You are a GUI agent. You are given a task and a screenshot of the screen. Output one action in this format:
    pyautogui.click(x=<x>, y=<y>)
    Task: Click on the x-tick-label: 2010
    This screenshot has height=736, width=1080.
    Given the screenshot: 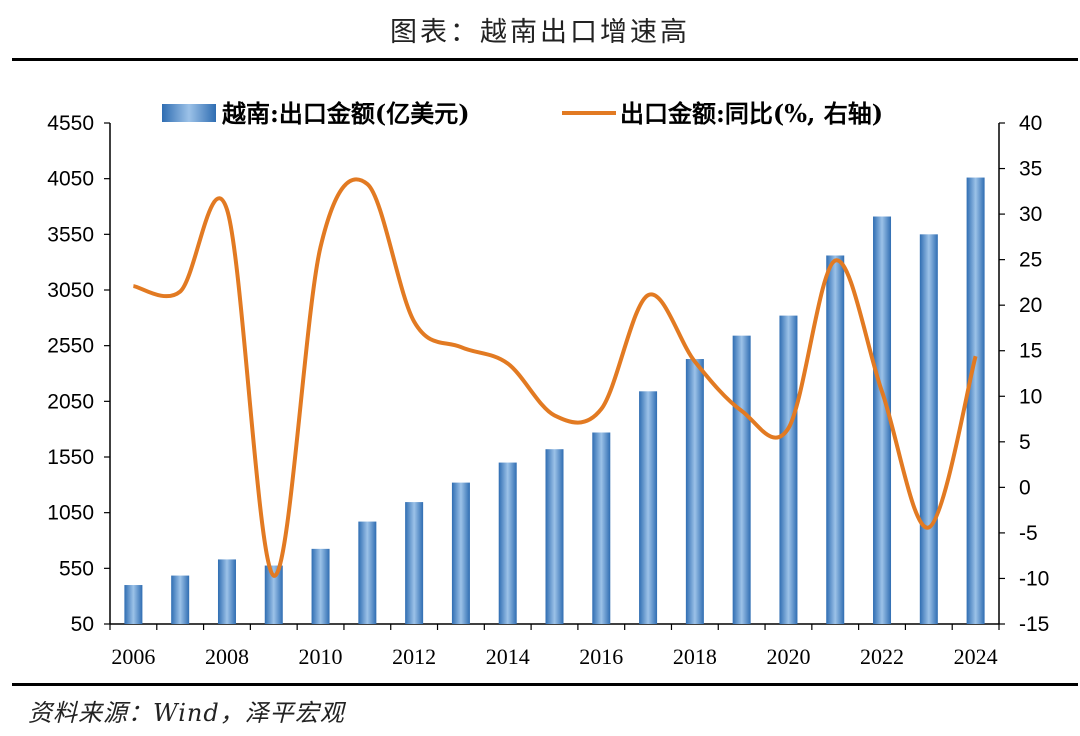 What is the action you would take?
    pyautogui.click(x=321, y=656)
    